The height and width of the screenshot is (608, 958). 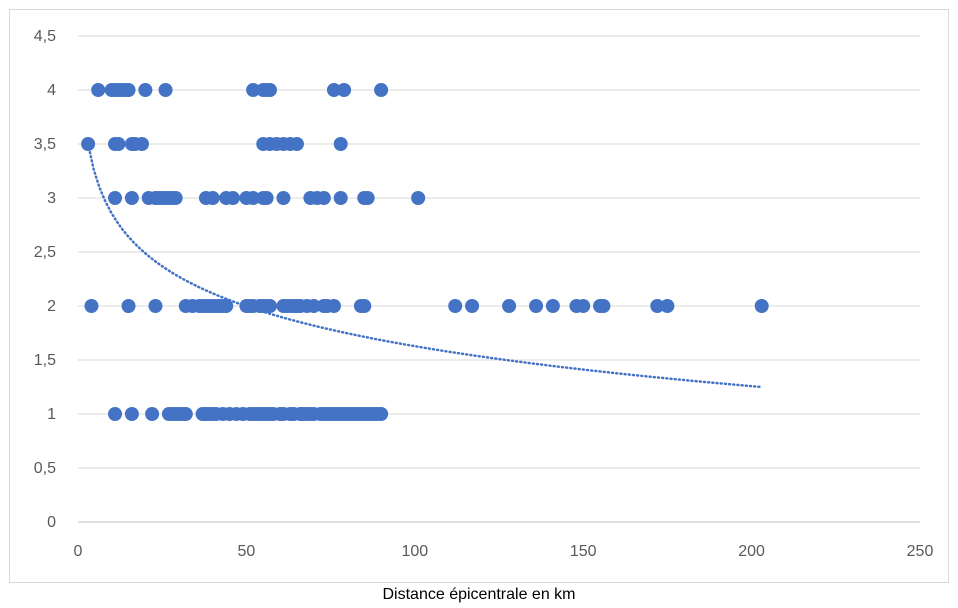 What do you see at coordinates (247, 551) in the screenshot?
I see `x-tick-label: 50` at bounding box center [247, 551].